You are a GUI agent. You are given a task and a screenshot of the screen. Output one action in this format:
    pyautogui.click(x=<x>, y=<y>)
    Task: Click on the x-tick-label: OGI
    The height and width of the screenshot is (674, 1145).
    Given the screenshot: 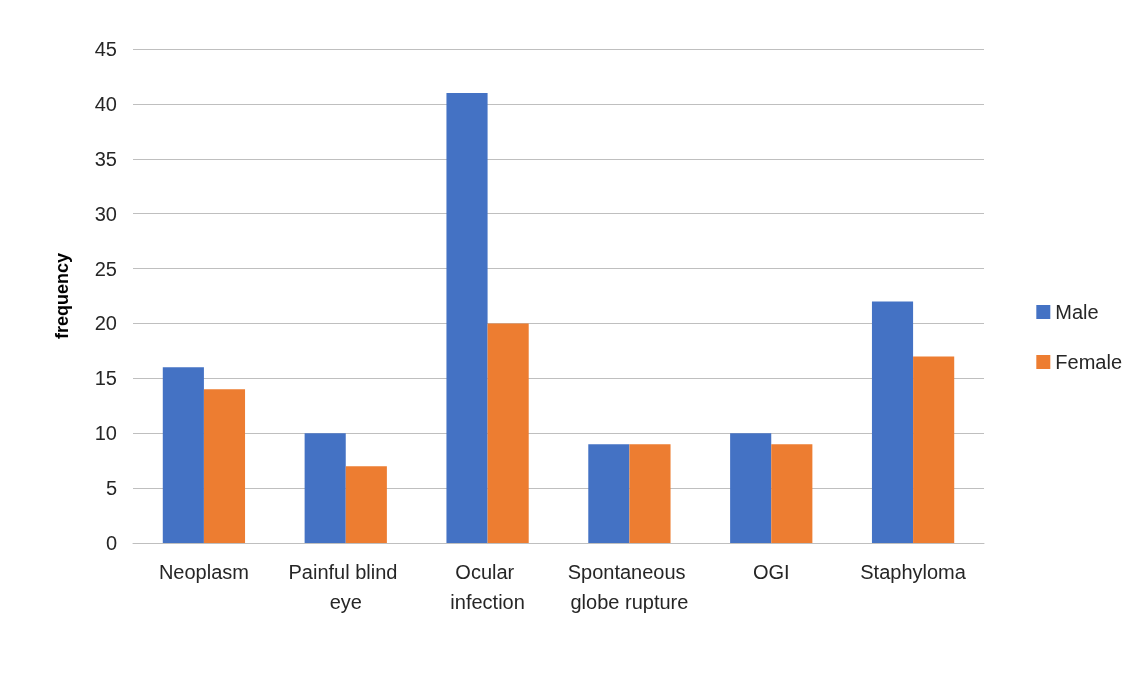 What is the action you would take?
    pyautogui.click(x=771, y=572)
    